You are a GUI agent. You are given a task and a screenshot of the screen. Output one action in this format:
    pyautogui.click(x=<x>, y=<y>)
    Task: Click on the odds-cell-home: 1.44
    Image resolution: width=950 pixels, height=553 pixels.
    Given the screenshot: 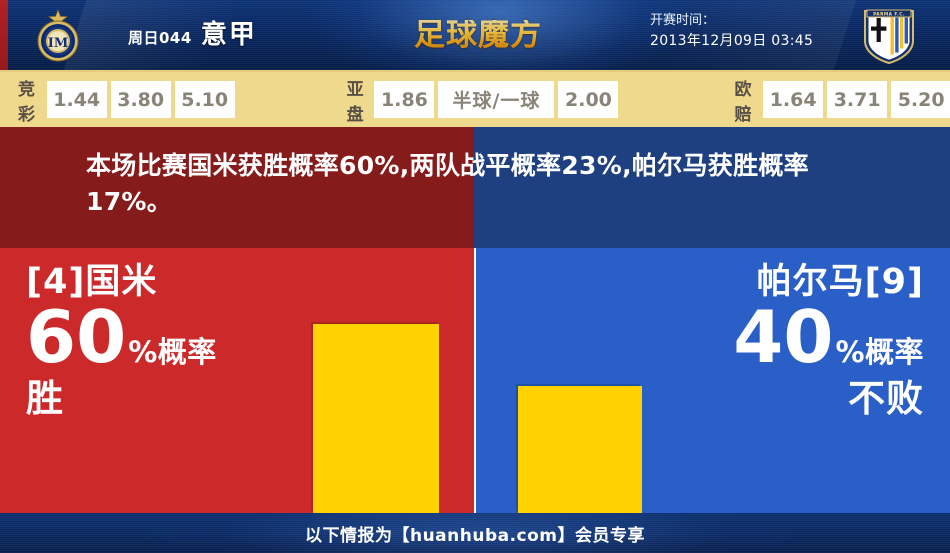 What is the action you would take?
    pyautogui.click(x=76, y=99)
    